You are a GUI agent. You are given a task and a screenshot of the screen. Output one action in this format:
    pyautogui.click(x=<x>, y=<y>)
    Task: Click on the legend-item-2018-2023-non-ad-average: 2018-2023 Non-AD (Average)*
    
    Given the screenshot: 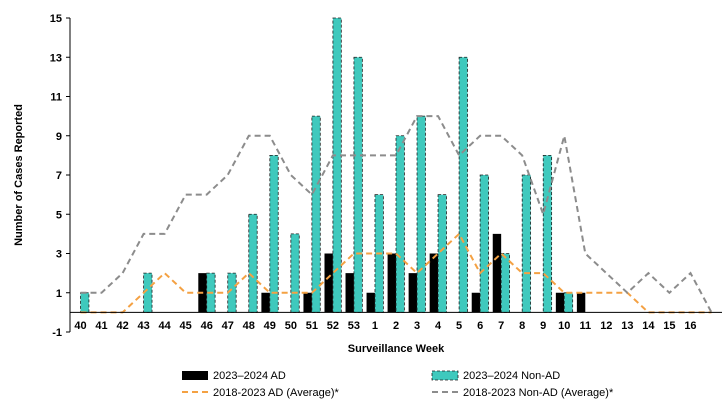 What is the action you would take?
    pyautogui.click(x=523, y=393)
    